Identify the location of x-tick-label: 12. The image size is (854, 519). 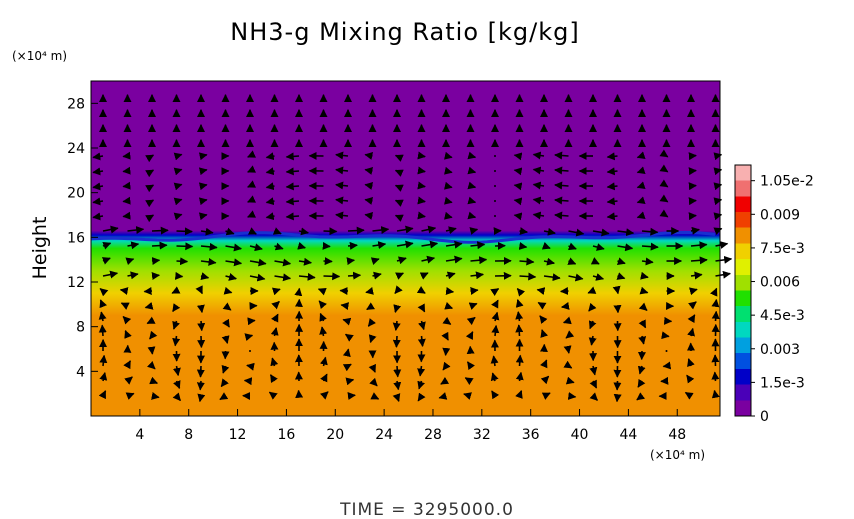
(238, 435).